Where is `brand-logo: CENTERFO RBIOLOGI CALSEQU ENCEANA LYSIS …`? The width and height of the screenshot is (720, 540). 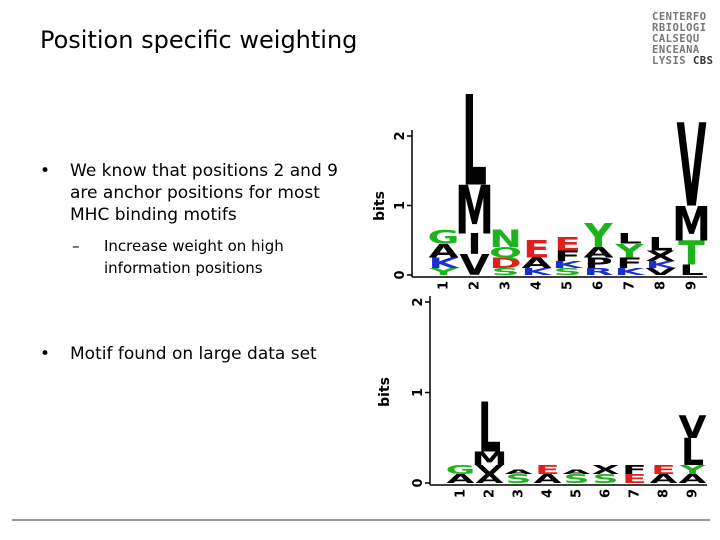
brand-logo: CENTERFO RBIOLOGI CALSEQU ENCEANA LYSIS … is located at coordinates (682, 39).